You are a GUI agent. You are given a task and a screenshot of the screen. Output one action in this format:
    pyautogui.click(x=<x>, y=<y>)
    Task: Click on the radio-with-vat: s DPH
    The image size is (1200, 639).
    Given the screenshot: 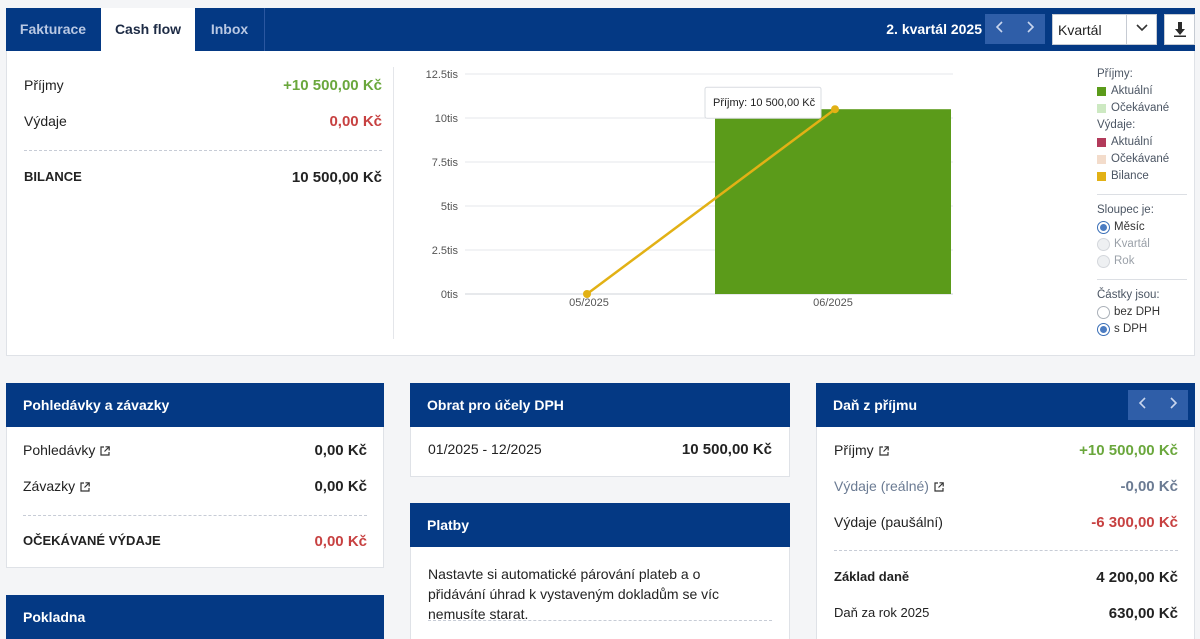 What is the action you would take?
    pyautogui.click(x=1142, y=329)
    